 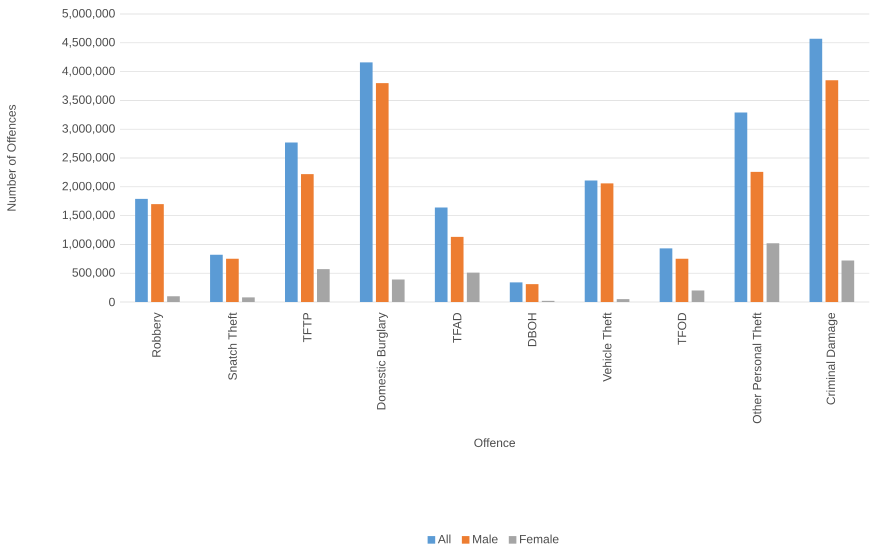 I want to click on y-tick-label: 2,000,000, so click(x=88, y=187).